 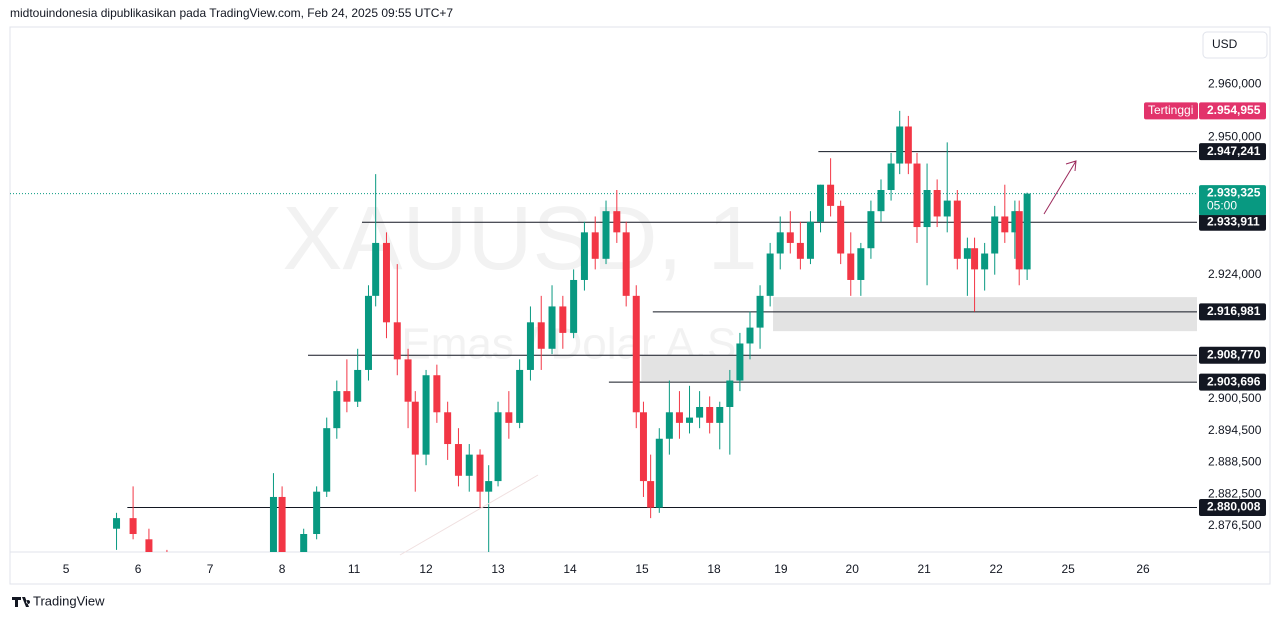 What do you see at coordinates (21, 602) in the screenshot?
I see `logo-mark` at bounding box center [21, 602].